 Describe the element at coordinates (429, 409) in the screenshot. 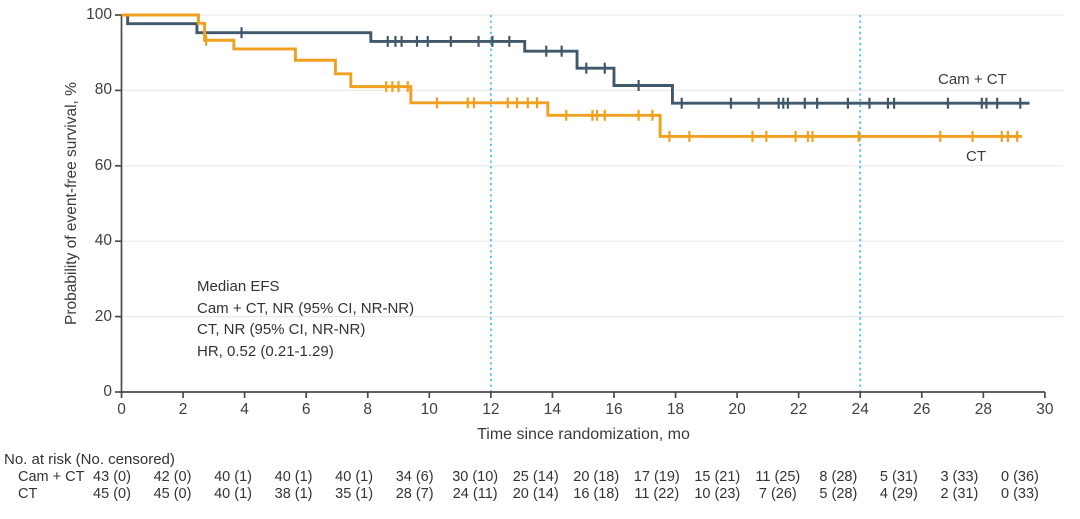

I see `x-tick-label: 10` at that location.